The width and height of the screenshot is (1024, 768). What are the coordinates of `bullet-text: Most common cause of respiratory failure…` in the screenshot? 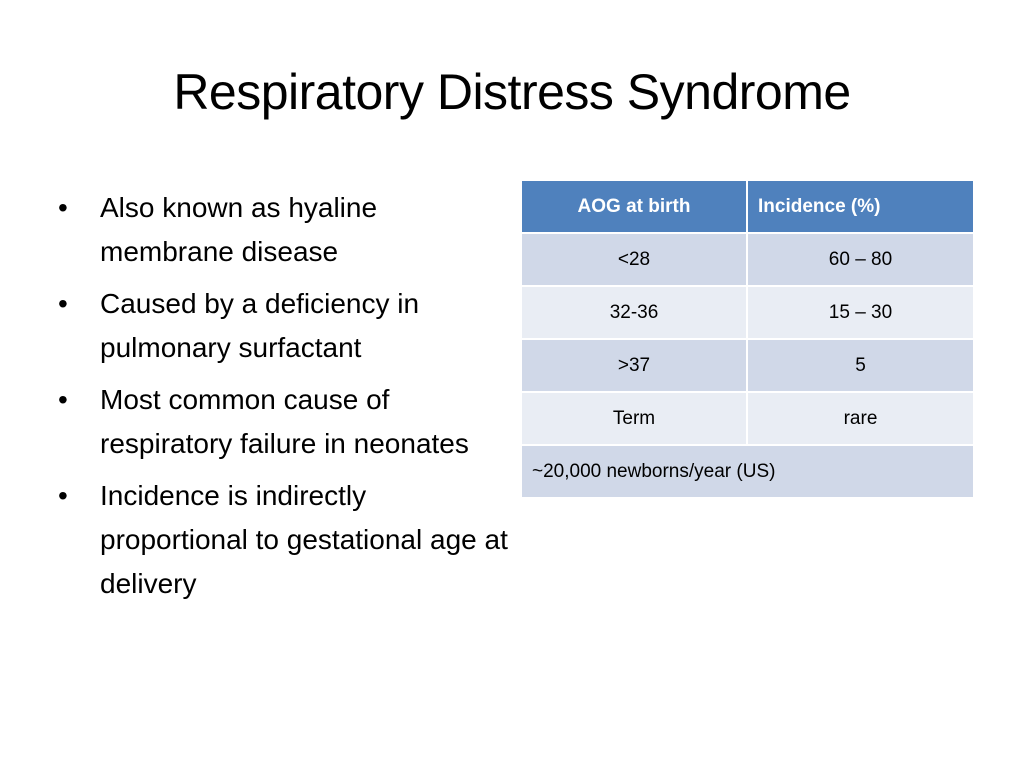 It's located at (284, 421).